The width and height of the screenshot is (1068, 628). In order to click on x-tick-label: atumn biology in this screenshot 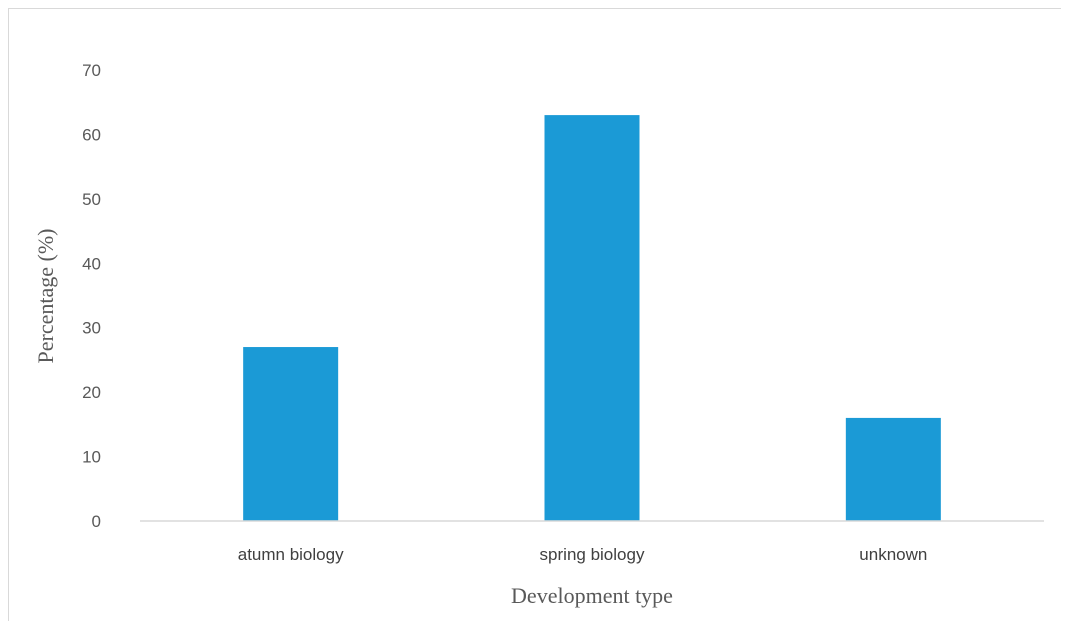, I will do `click(291, 554)`.